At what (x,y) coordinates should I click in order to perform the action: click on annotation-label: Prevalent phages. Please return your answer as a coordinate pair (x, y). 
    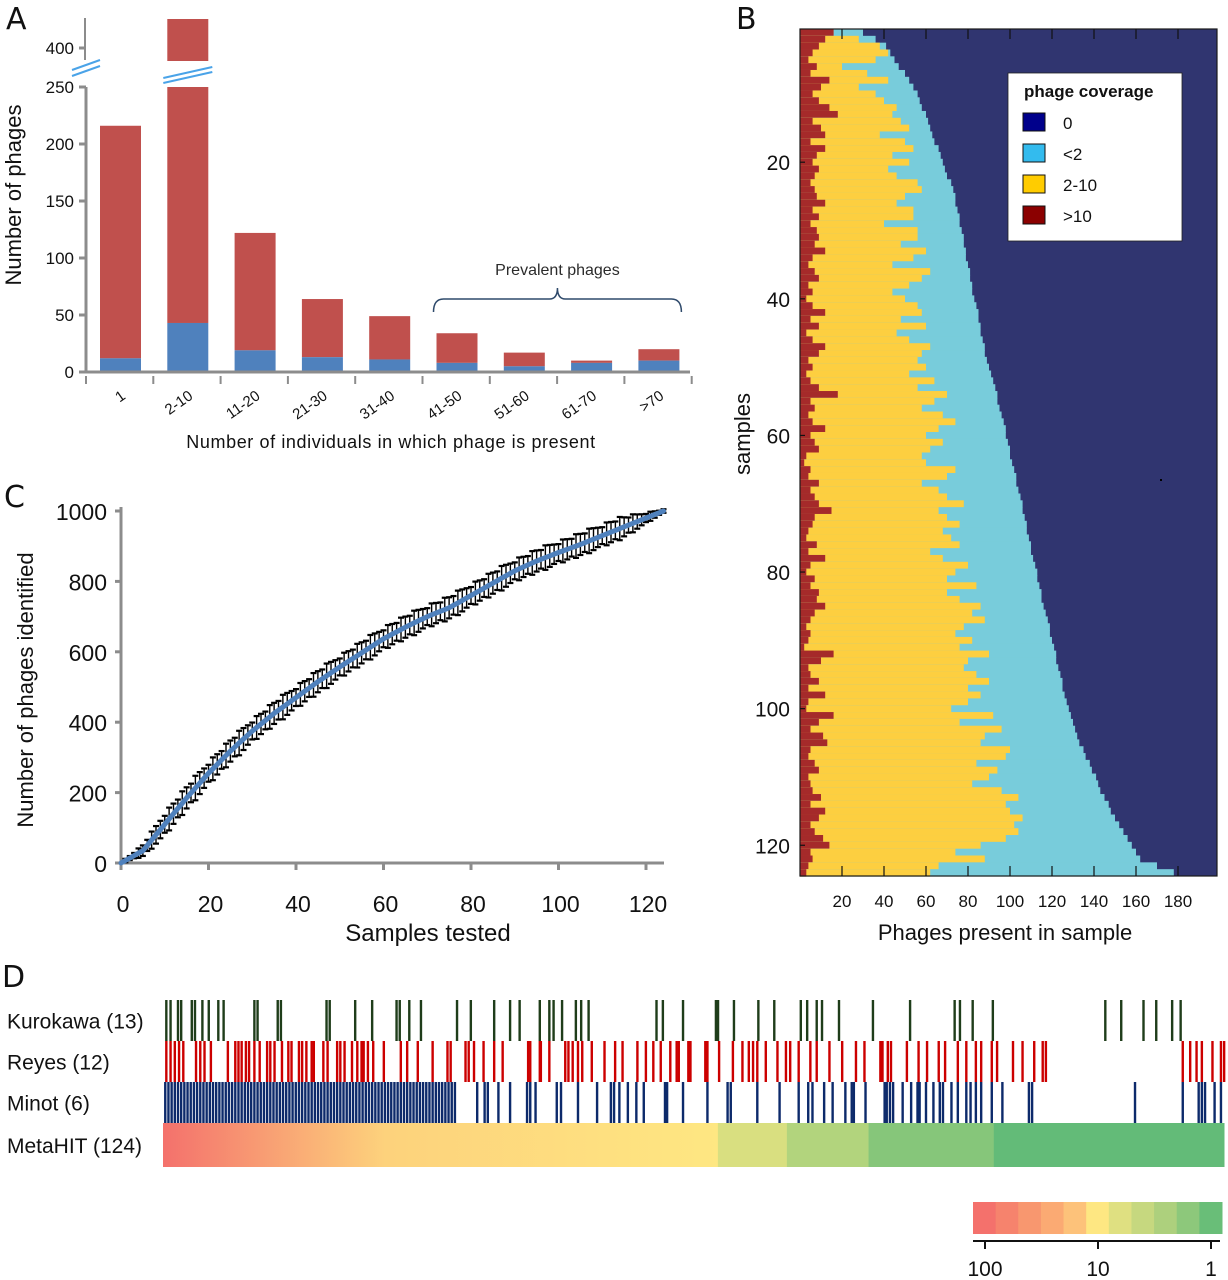
    Looking at the image, I should click on (557, 270).